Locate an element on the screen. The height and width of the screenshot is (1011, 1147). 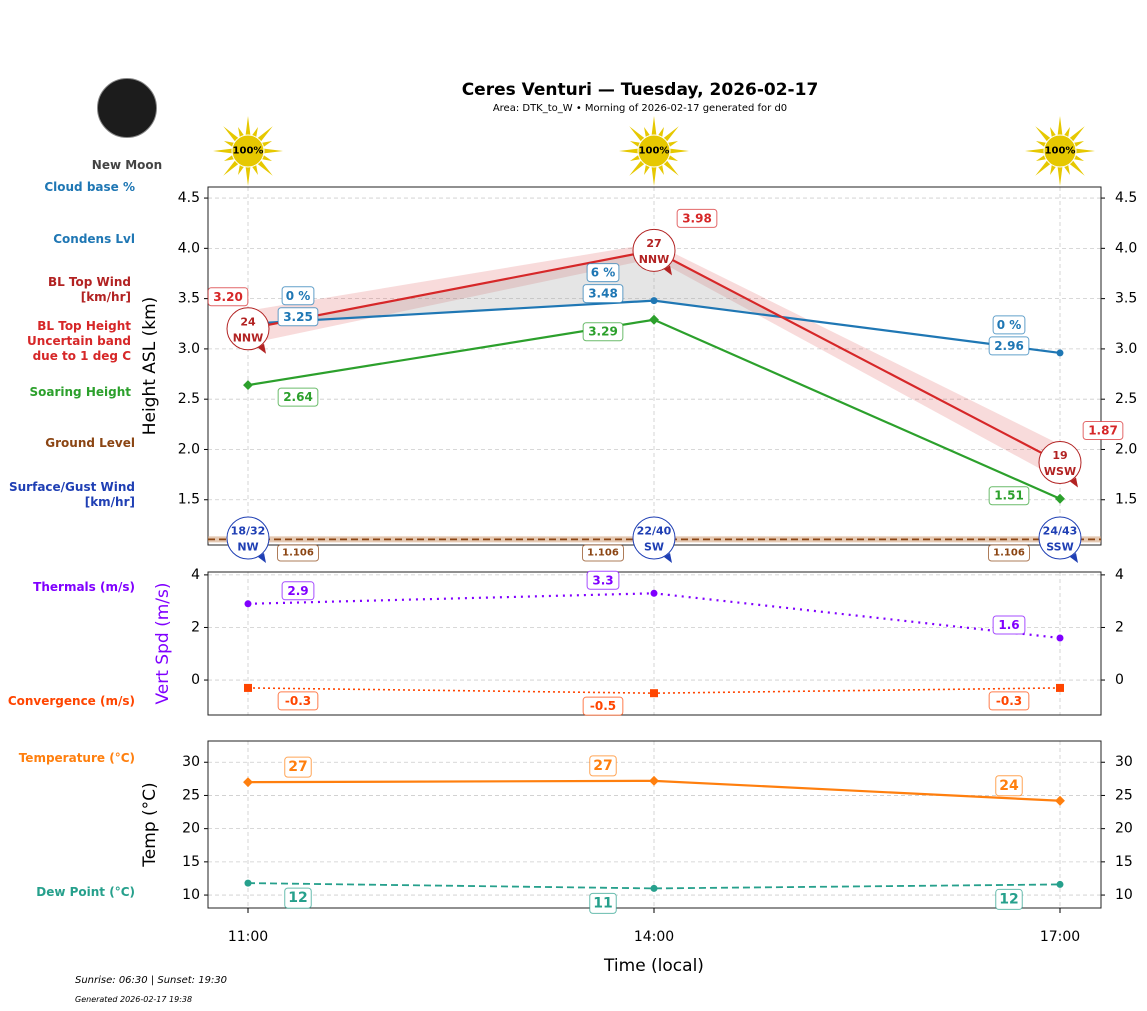
y-axis-label: Vert Spd (m/s) is located at coordinates (163, 643).